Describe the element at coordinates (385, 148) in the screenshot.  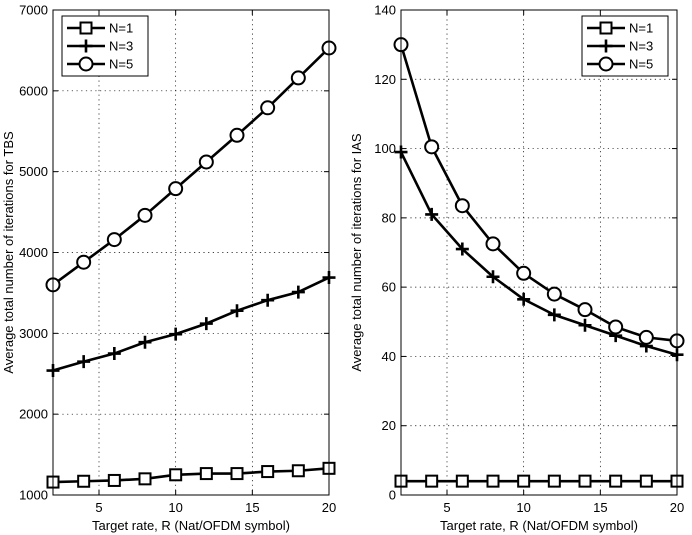
I see `y-tick-label: 100` at that location.